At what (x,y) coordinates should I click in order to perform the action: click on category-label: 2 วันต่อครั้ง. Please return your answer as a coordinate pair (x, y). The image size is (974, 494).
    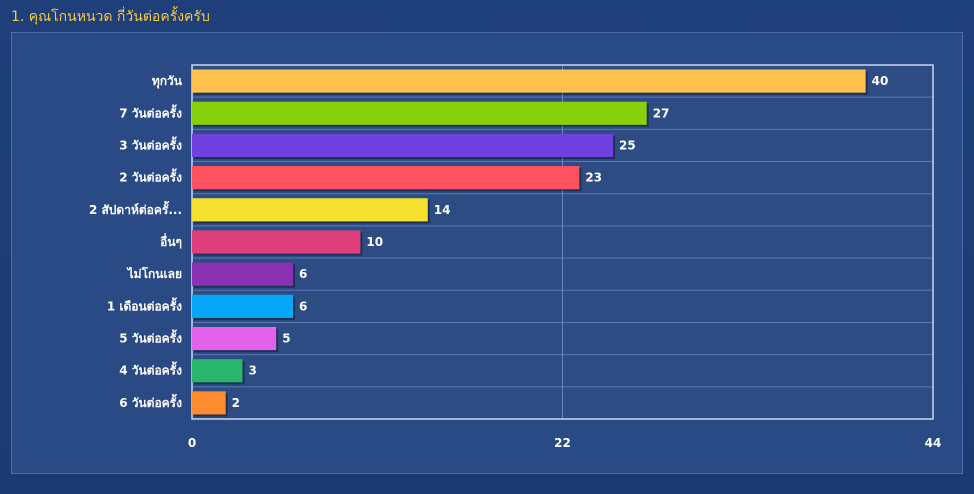
    Looking at the image, I should click on (150, 176).